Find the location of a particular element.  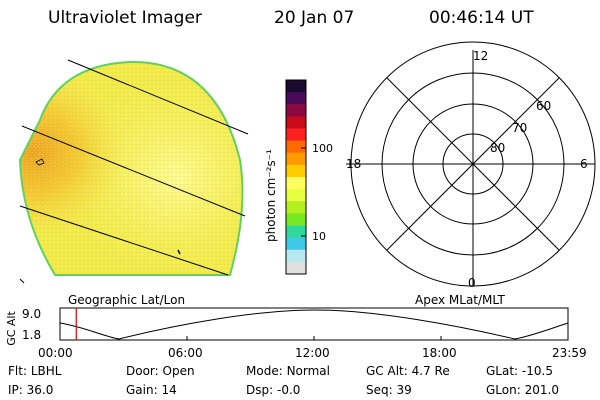

status-gain: Gain: 14 is located at coordinates (151, 390).